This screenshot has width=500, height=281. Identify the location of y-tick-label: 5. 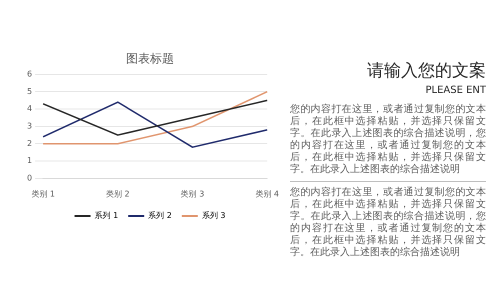
(29, 91).